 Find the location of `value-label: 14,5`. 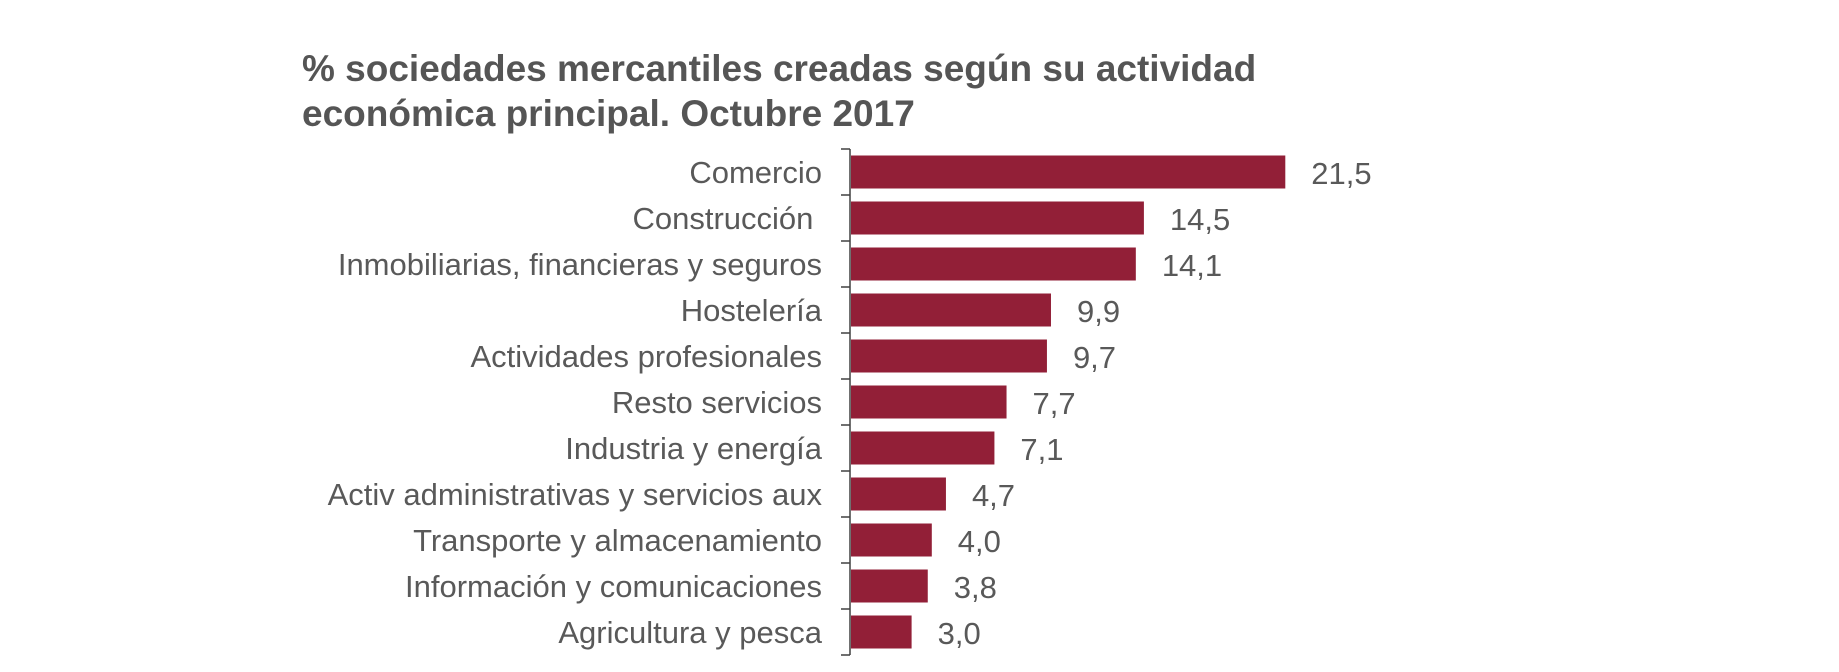

value-label: 14,5 is located at coordinates (1200, 219).